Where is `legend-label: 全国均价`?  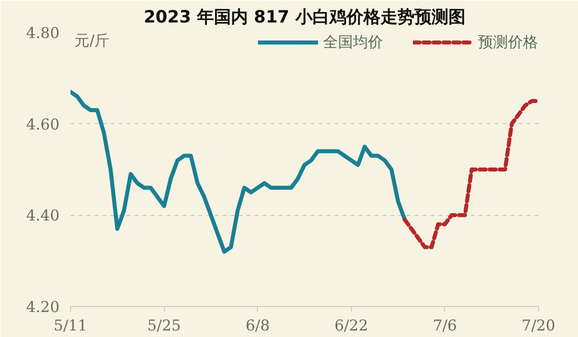 legend-label: 全国均价 is located at coordinates (353, 42).